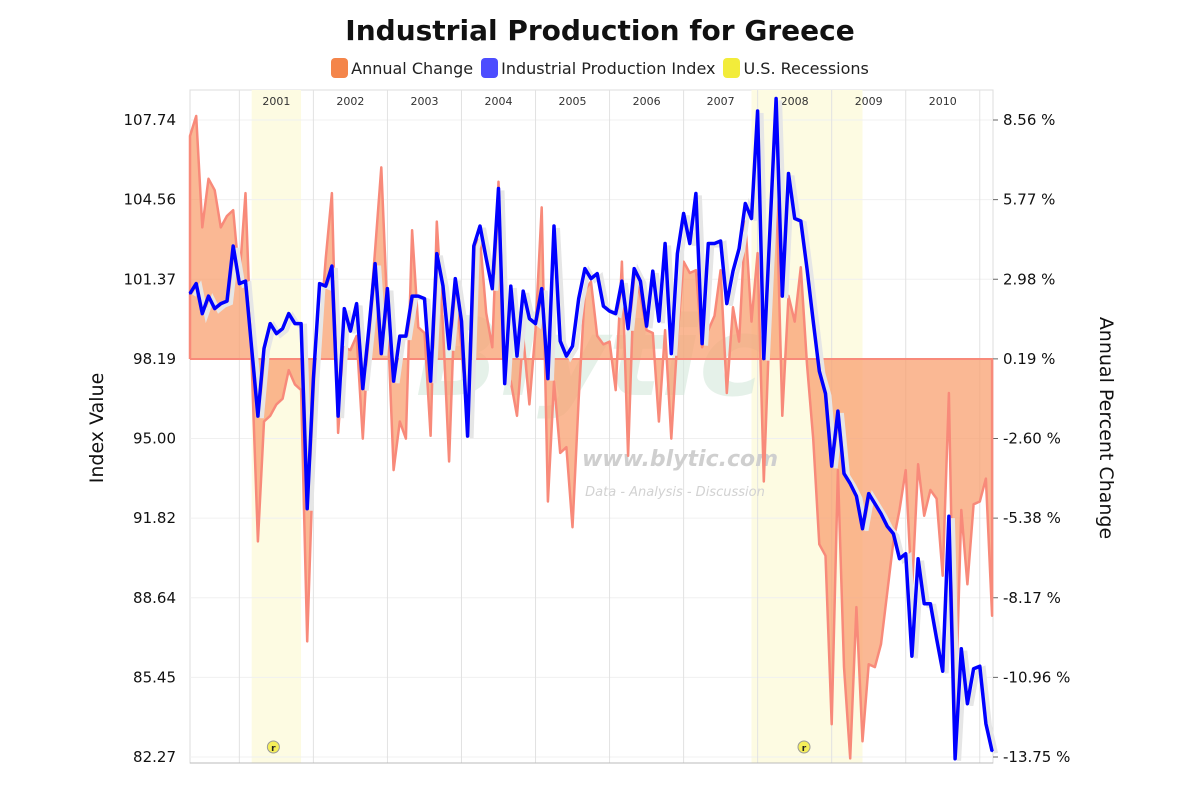 This screenshot has width=1200, height=800. Describe the element at coordinates (402, 68) in the screenshot. I see `legend-item-annual-change: Annual Change` at that location.